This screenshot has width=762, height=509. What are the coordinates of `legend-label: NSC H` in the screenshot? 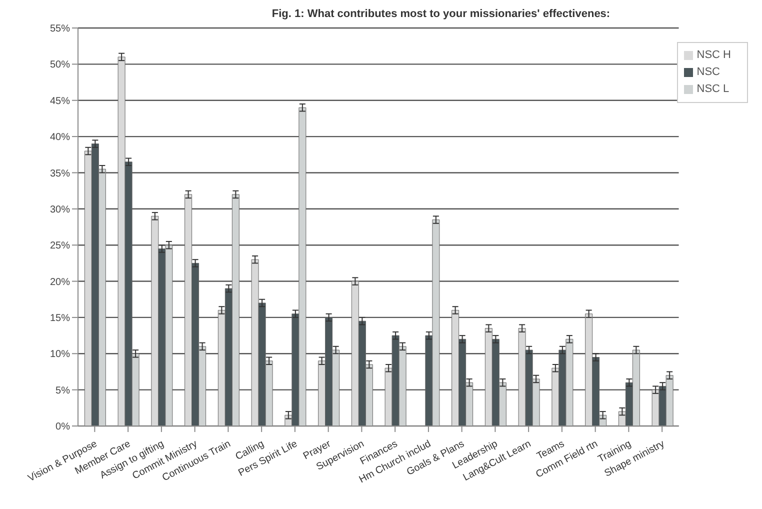 It's located at (713, 55).